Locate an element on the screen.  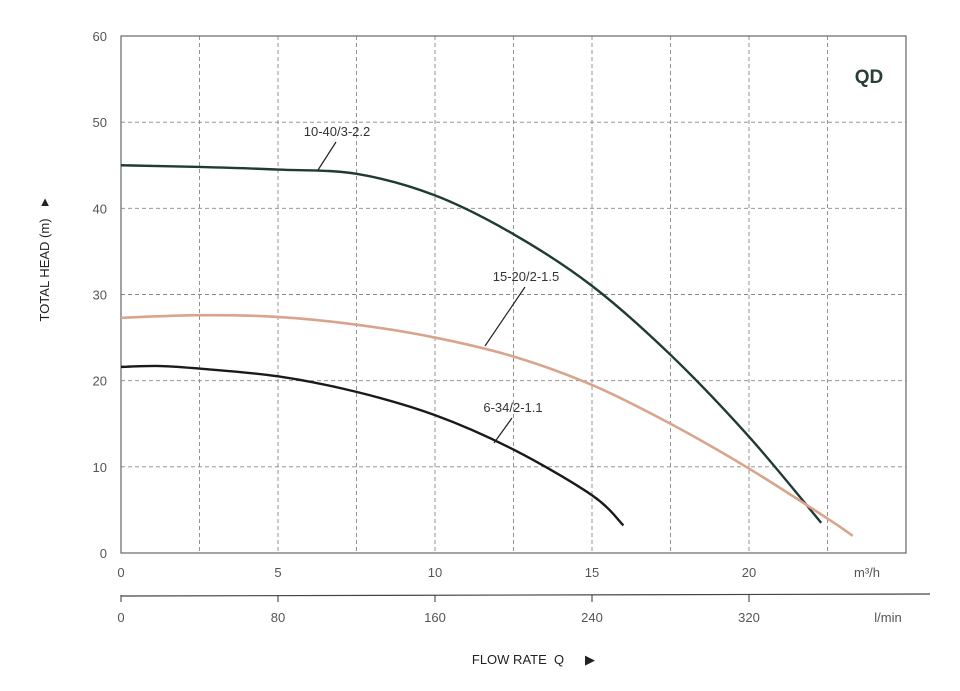
y-tick-label: 30 is located at coordinates (100, 295).